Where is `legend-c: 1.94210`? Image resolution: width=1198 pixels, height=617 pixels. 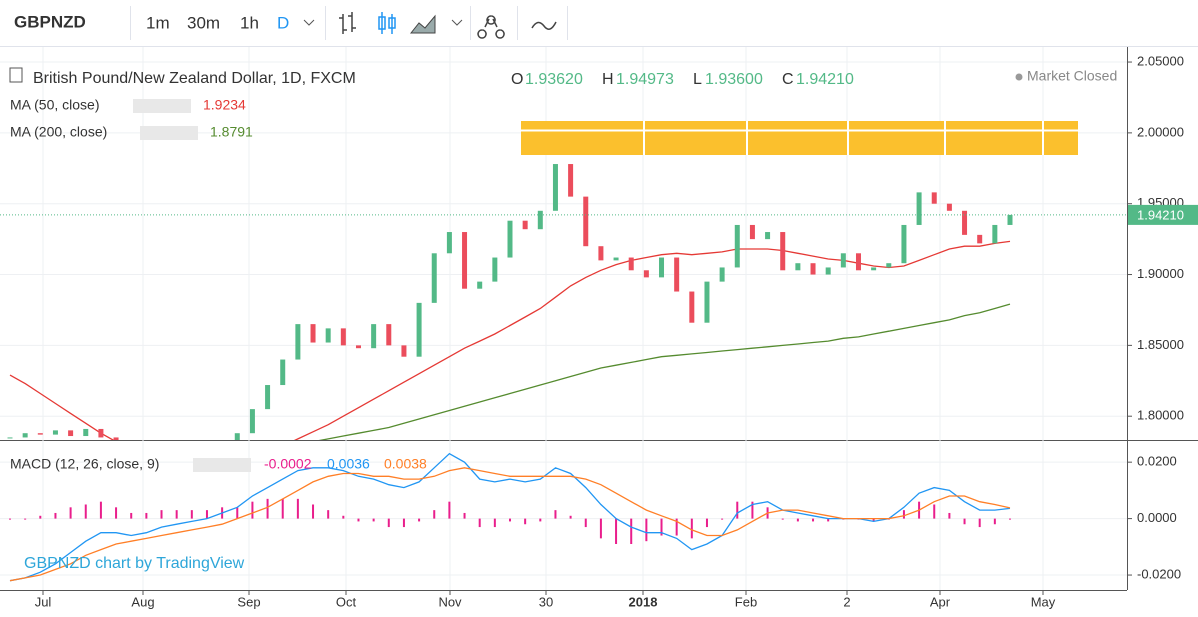 legend-c: 1.94210 is located at coordinates (825, 79).